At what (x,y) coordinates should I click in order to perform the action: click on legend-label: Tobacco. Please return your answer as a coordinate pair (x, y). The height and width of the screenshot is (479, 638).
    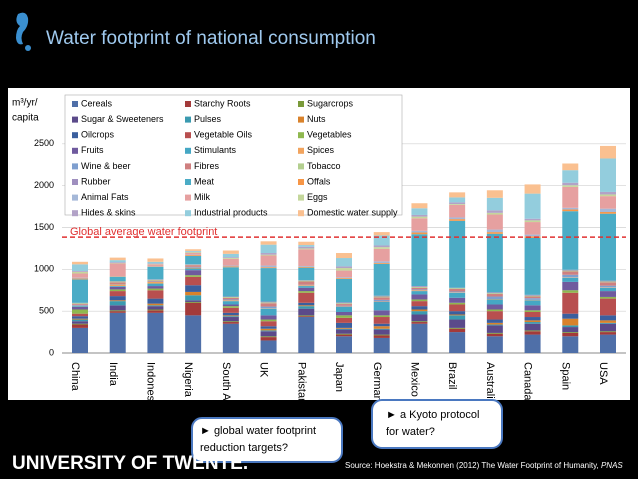
    Looking at the image, I should click on (324, 166).